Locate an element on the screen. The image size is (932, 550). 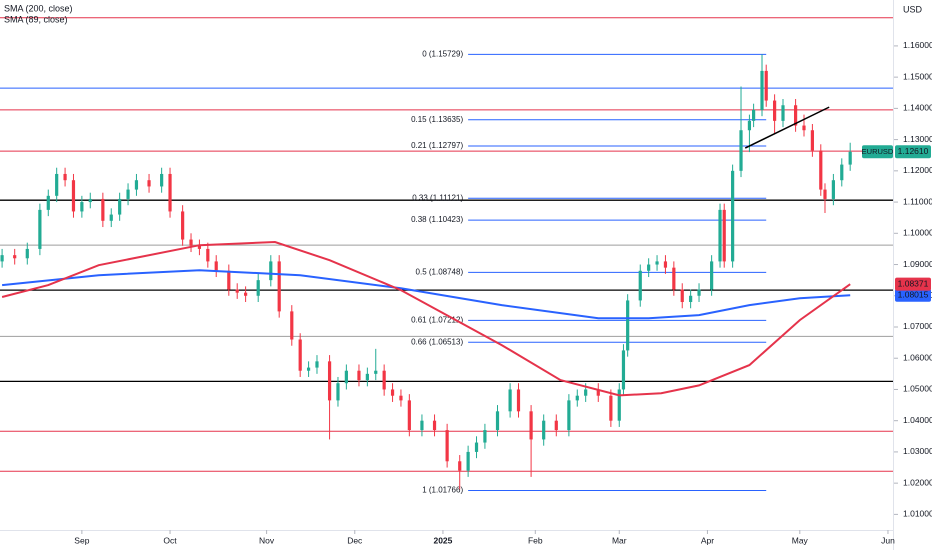
price-badge-label: 1.12610 is located at coordinates (913, 151).